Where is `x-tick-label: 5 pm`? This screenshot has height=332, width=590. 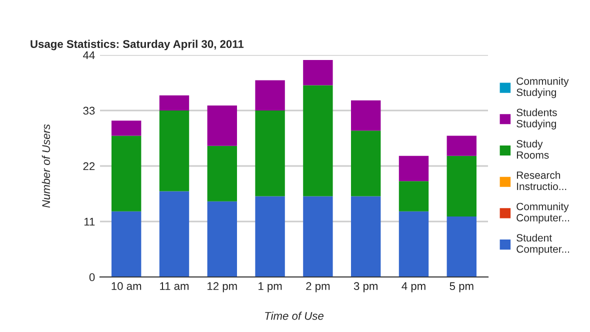 x-tick-label: 5 pm is located at coordinates (462, 287).